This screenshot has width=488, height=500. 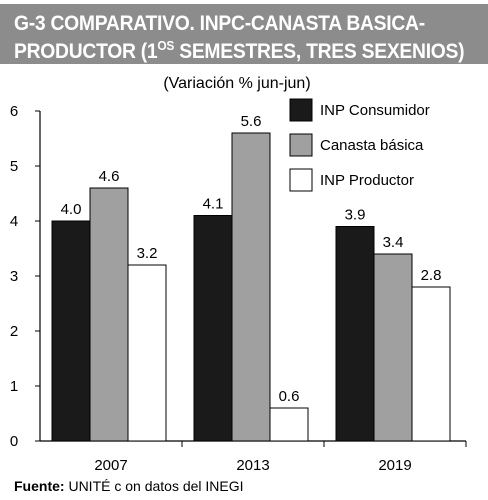 What do you see at coordinates (166, 45) in the screenshot?
I see `title-superscript: OS` at bounding box center [166, 45].